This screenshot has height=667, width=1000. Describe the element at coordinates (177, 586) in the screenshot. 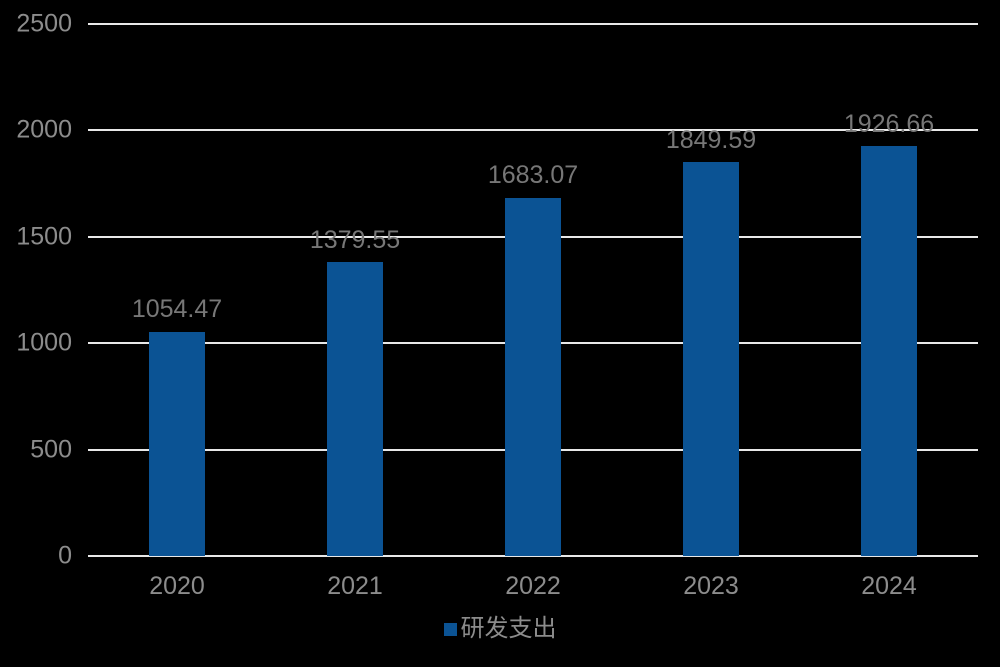

I see `x-axis-label-2020: 2020` at that location.